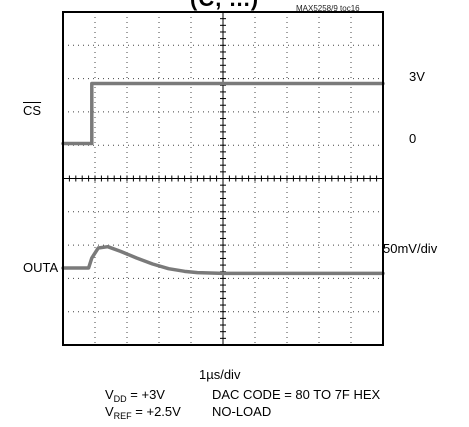 The width and height of the screenshot is (469, 427). I want to click on dac-code-condition: DAC CODE = 80 TO 7F HEX, so click(296, 394).